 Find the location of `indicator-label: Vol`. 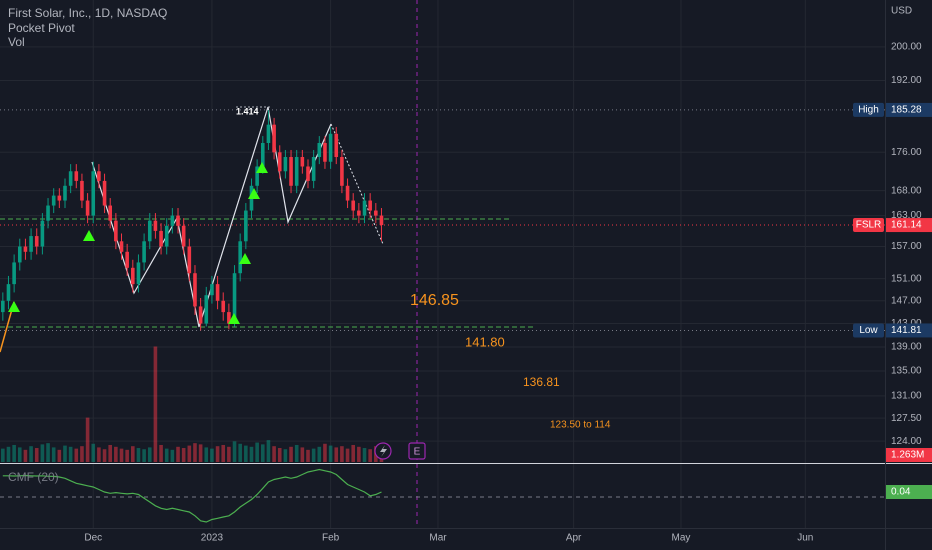

indicator-label: Vol is located at coordinates (16, 42).